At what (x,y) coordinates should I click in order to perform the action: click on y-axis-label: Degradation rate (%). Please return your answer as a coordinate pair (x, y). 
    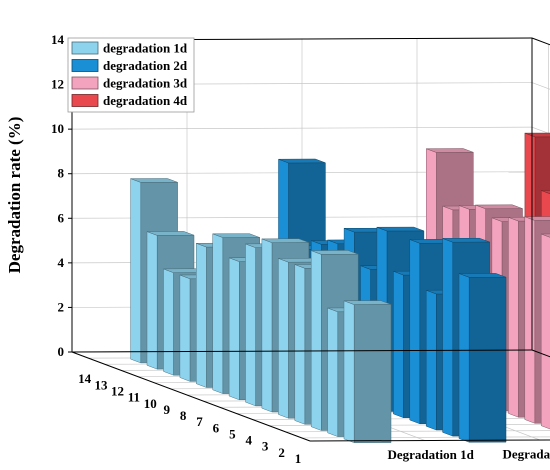
    Looking at the image, I should click on (14, 195).